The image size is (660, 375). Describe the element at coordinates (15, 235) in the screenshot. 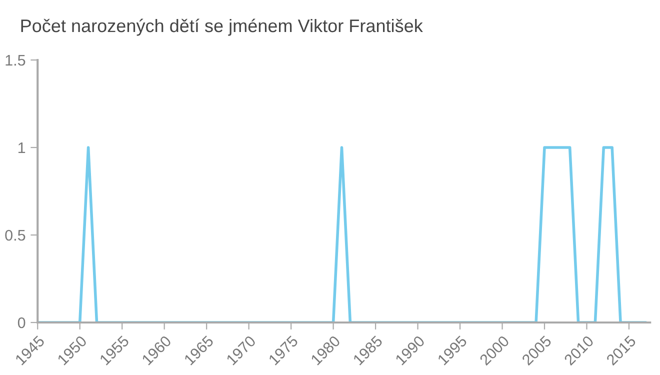

I see `y-tick-label: 0.5` at that location.